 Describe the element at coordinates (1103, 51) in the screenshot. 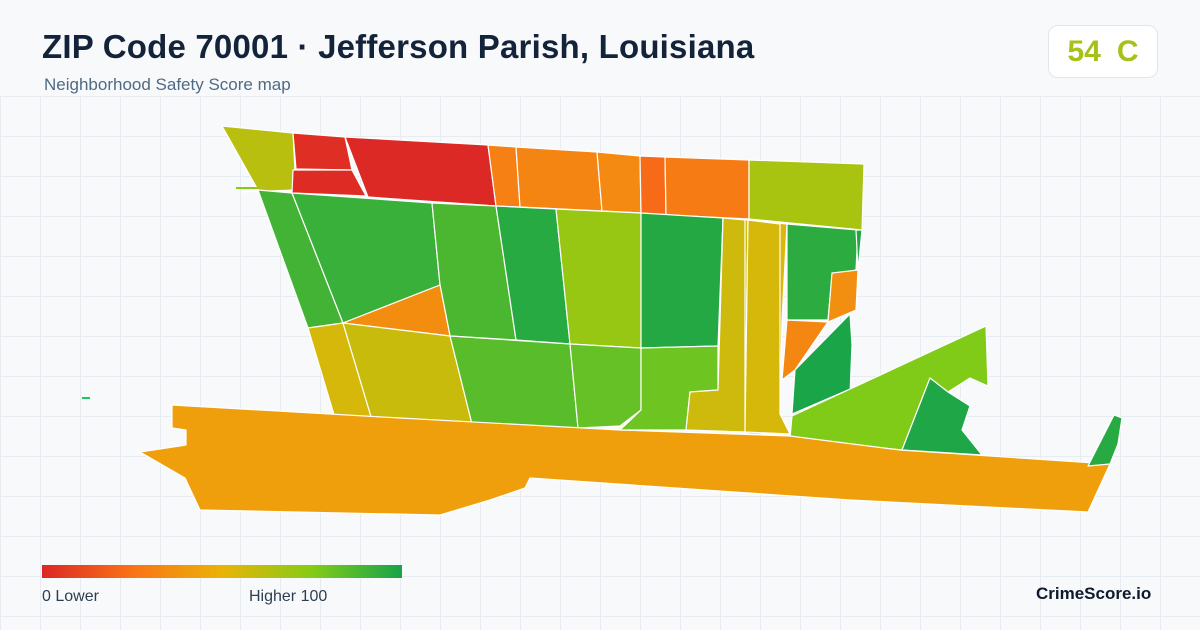

I see `safety-score-badge: 54 C` at that location.